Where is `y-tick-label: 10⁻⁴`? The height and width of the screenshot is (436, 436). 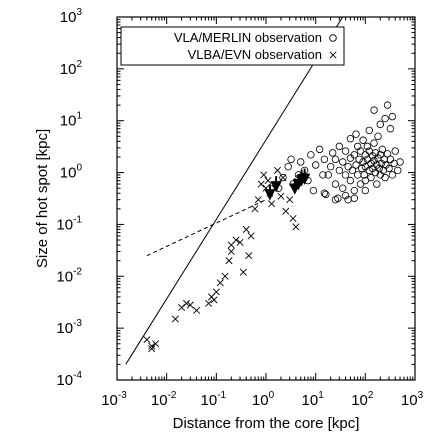
y-tick-label: 10⁻⁴ is located at coordinates (69, 379).